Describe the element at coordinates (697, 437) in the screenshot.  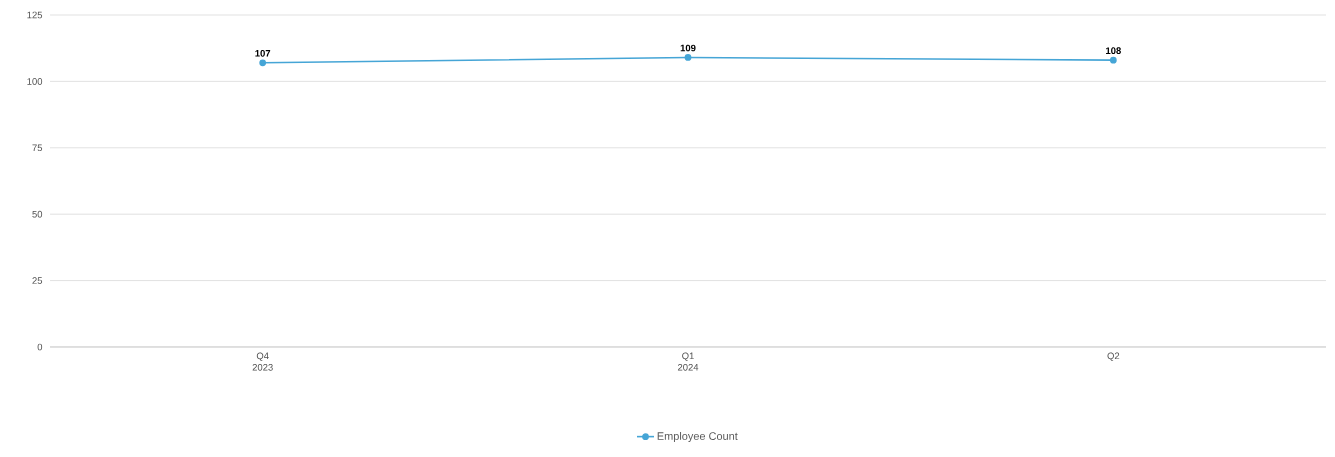
I see `legend-label: Employee Count` at that location.